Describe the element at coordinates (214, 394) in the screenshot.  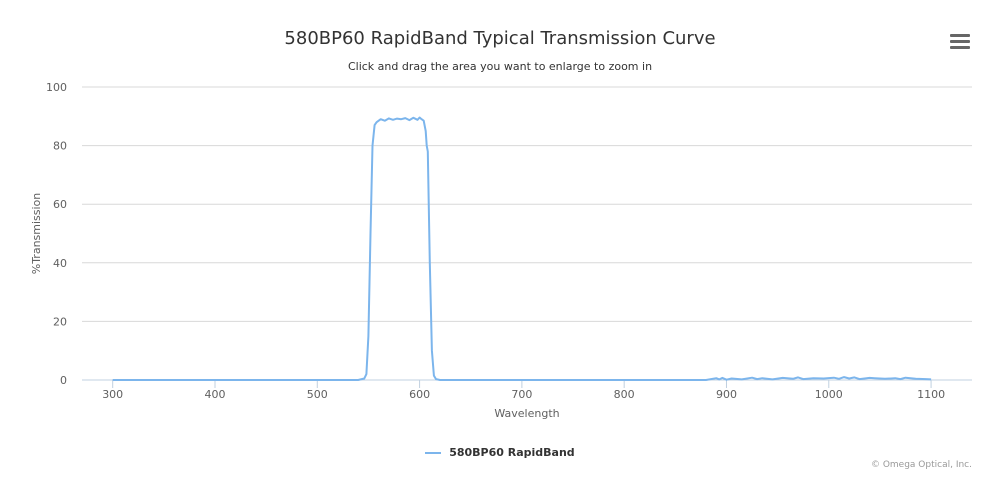
I see `x-tick-label: 400` at that location.